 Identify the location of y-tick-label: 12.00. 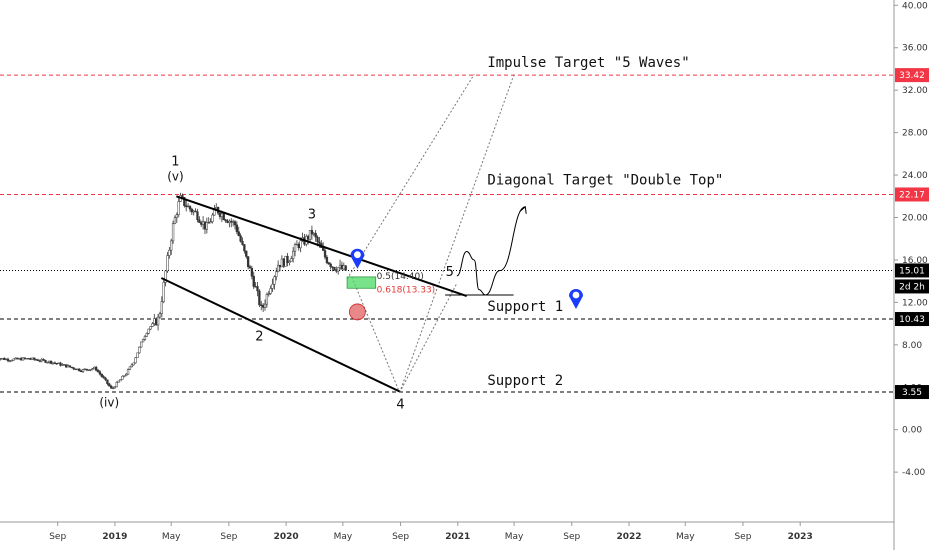
(915, 303).